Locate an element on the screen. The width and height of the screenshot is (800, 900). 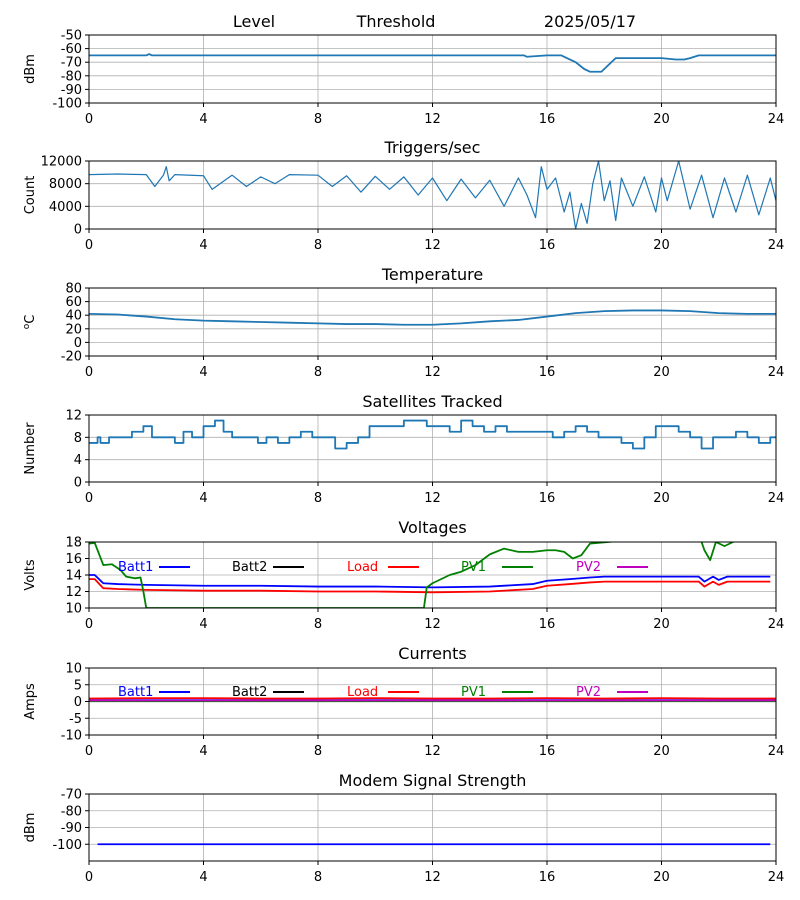
chart-title: Temperature is located at coordinates (432, 274).